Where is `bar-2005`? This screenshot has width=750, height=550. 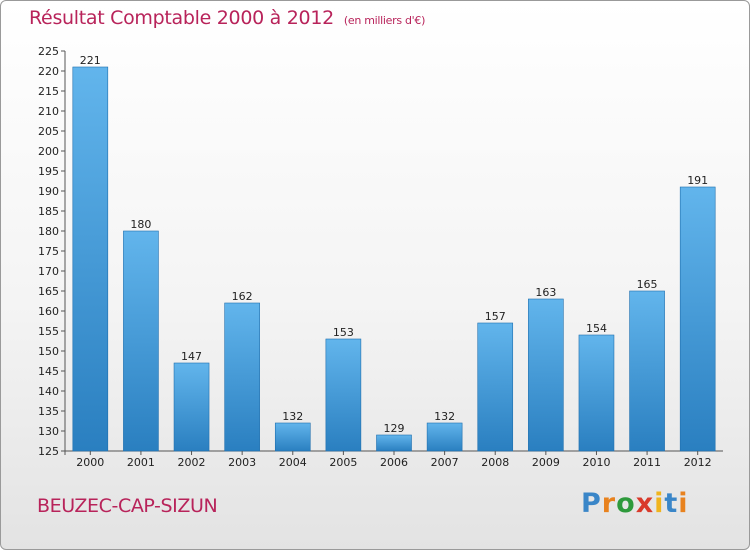
bar-2005 is located at coordinates (343, 395).